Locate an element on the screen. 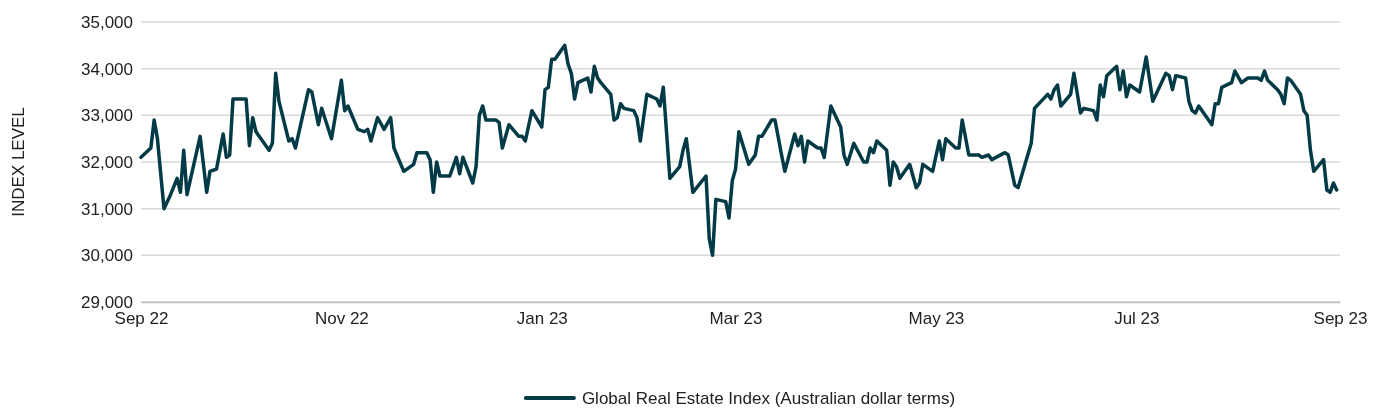 This screenshot has width=1389, height=416. x-tick-label: Mar 23 is located at coordinates (736, 319).